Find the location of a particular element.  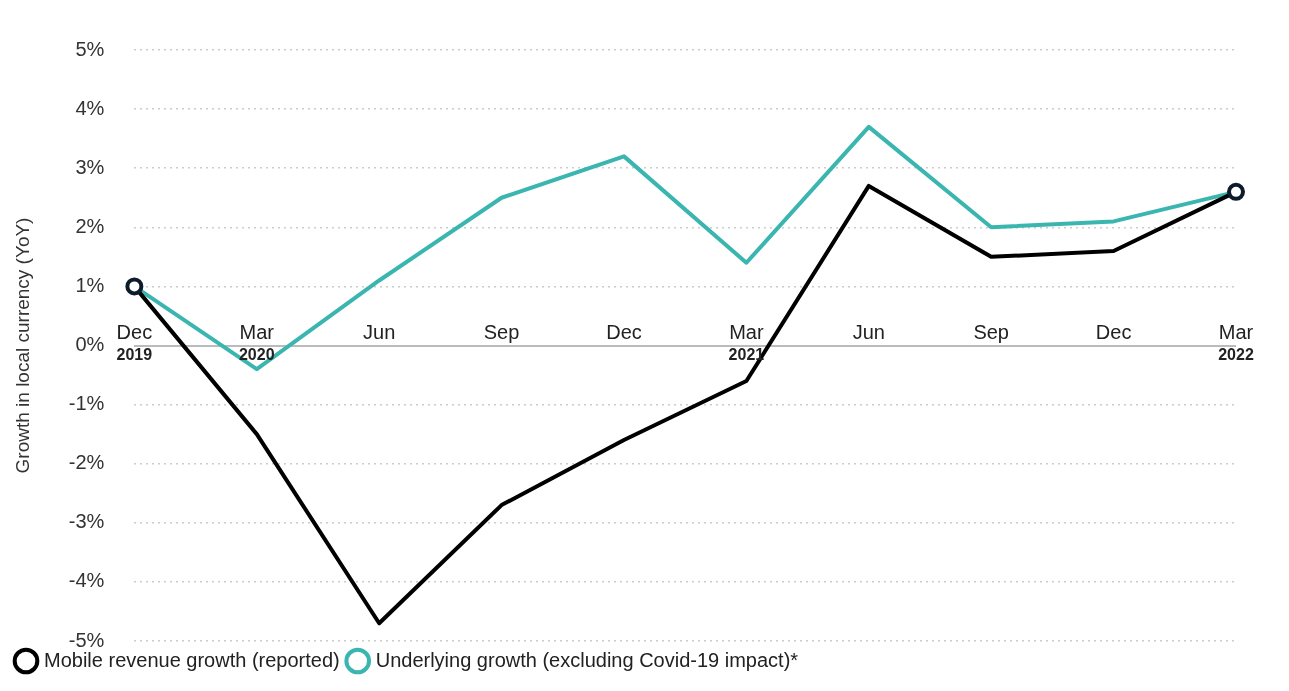

y-tick-label: 3% is located at coordinates (90, 166).